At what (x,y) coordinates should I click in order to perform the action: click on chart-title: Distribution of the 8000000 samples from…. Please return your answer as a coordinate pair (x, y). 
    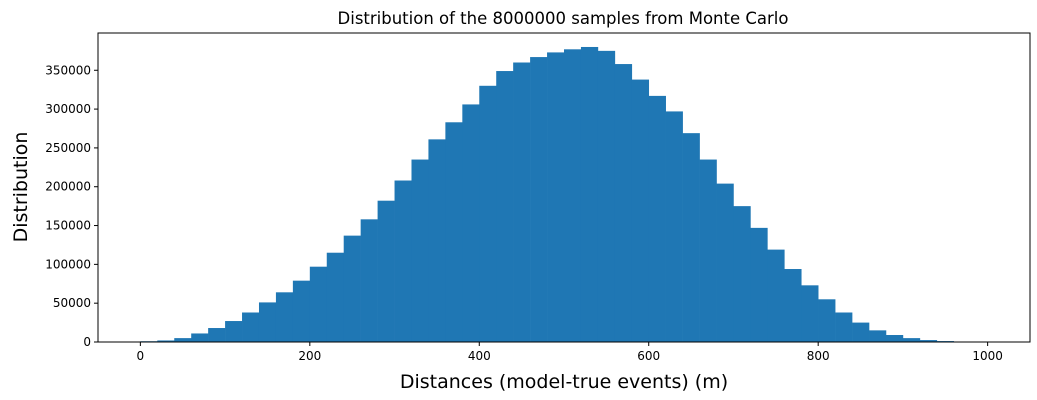
    Looking at the image, I should click on (563, 18).